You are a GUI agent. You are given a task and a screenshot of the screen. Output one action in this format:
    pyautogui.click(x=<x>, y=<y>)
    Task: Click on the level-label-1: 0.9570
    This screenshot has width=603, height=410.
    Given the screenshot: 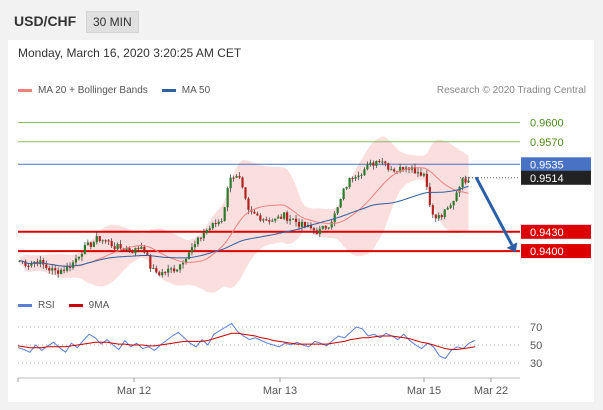 What is the action you would take?
    pyautogui.click(x=547, y=143)
    